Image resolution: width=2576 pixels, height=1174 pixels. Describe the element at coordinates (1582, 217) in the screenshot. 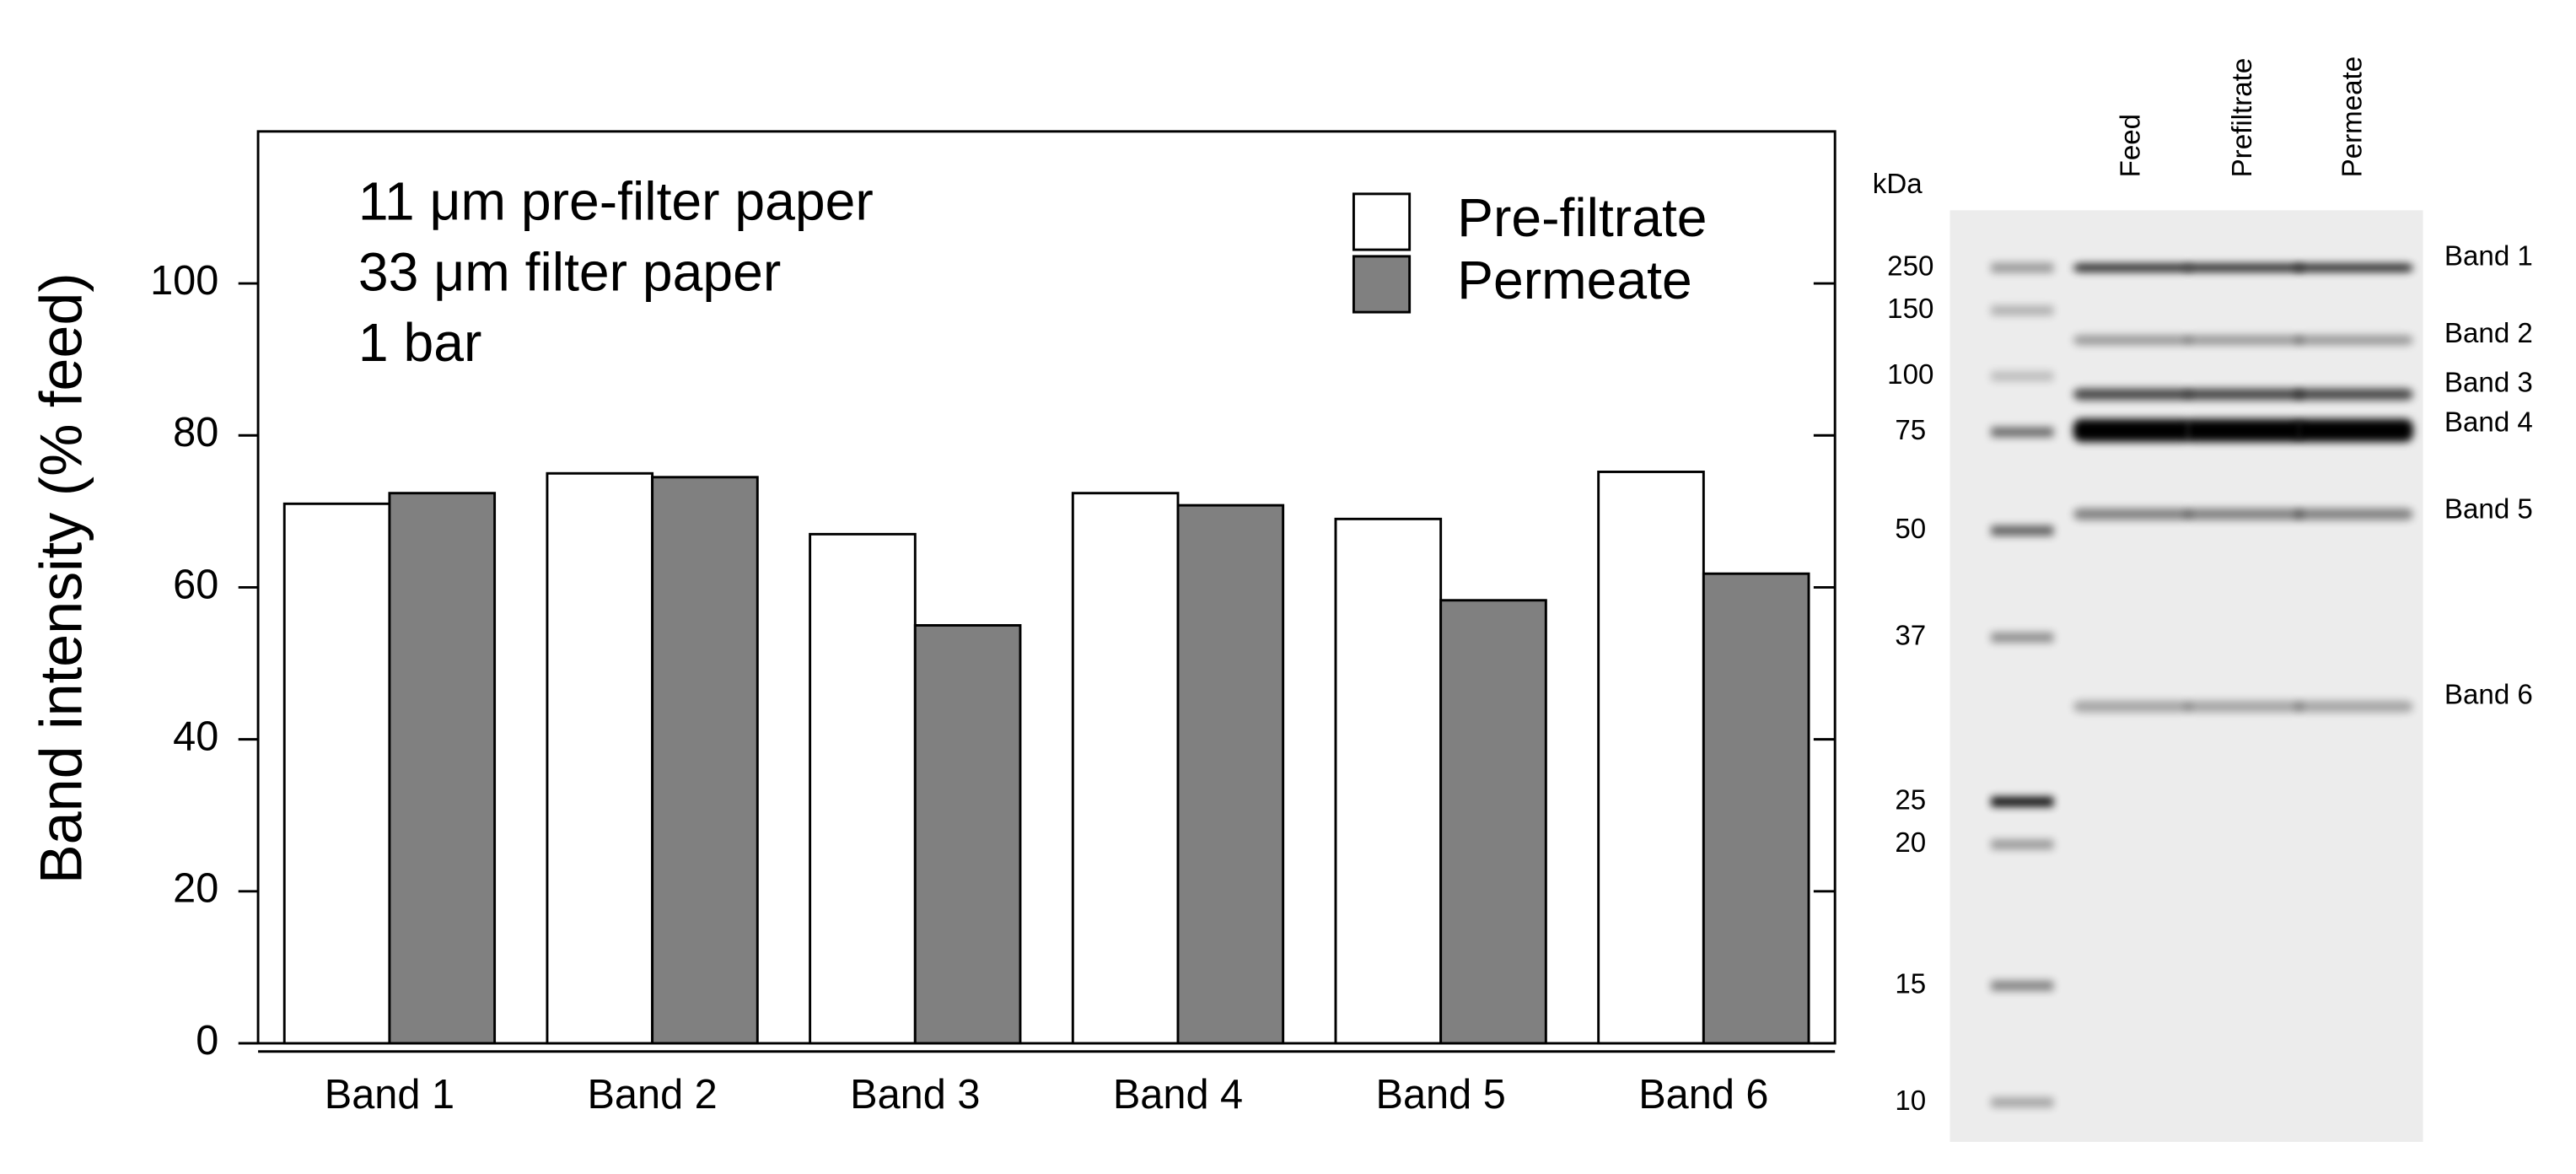

I see `legend-label: Pre-filtrate` at that location.